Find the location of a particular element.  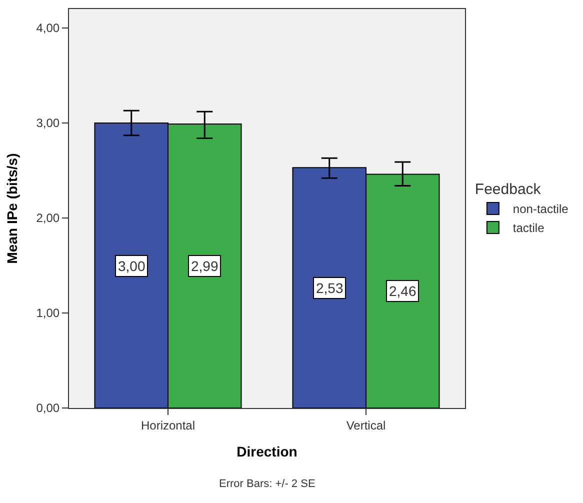

y-axis-title: Mean IPe (bits/s) is located at coordinates (12, 208).